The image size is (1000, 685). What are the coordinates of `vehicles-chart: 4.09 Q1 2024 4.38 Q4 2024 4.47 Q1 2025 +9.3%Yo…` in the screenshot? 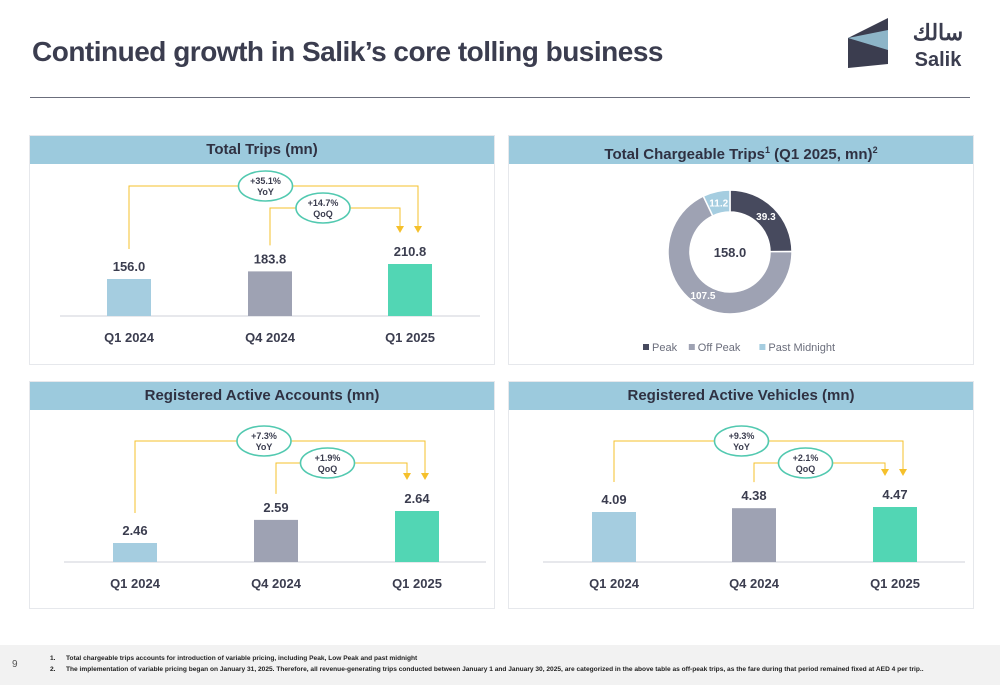 It's located at (754, 508).